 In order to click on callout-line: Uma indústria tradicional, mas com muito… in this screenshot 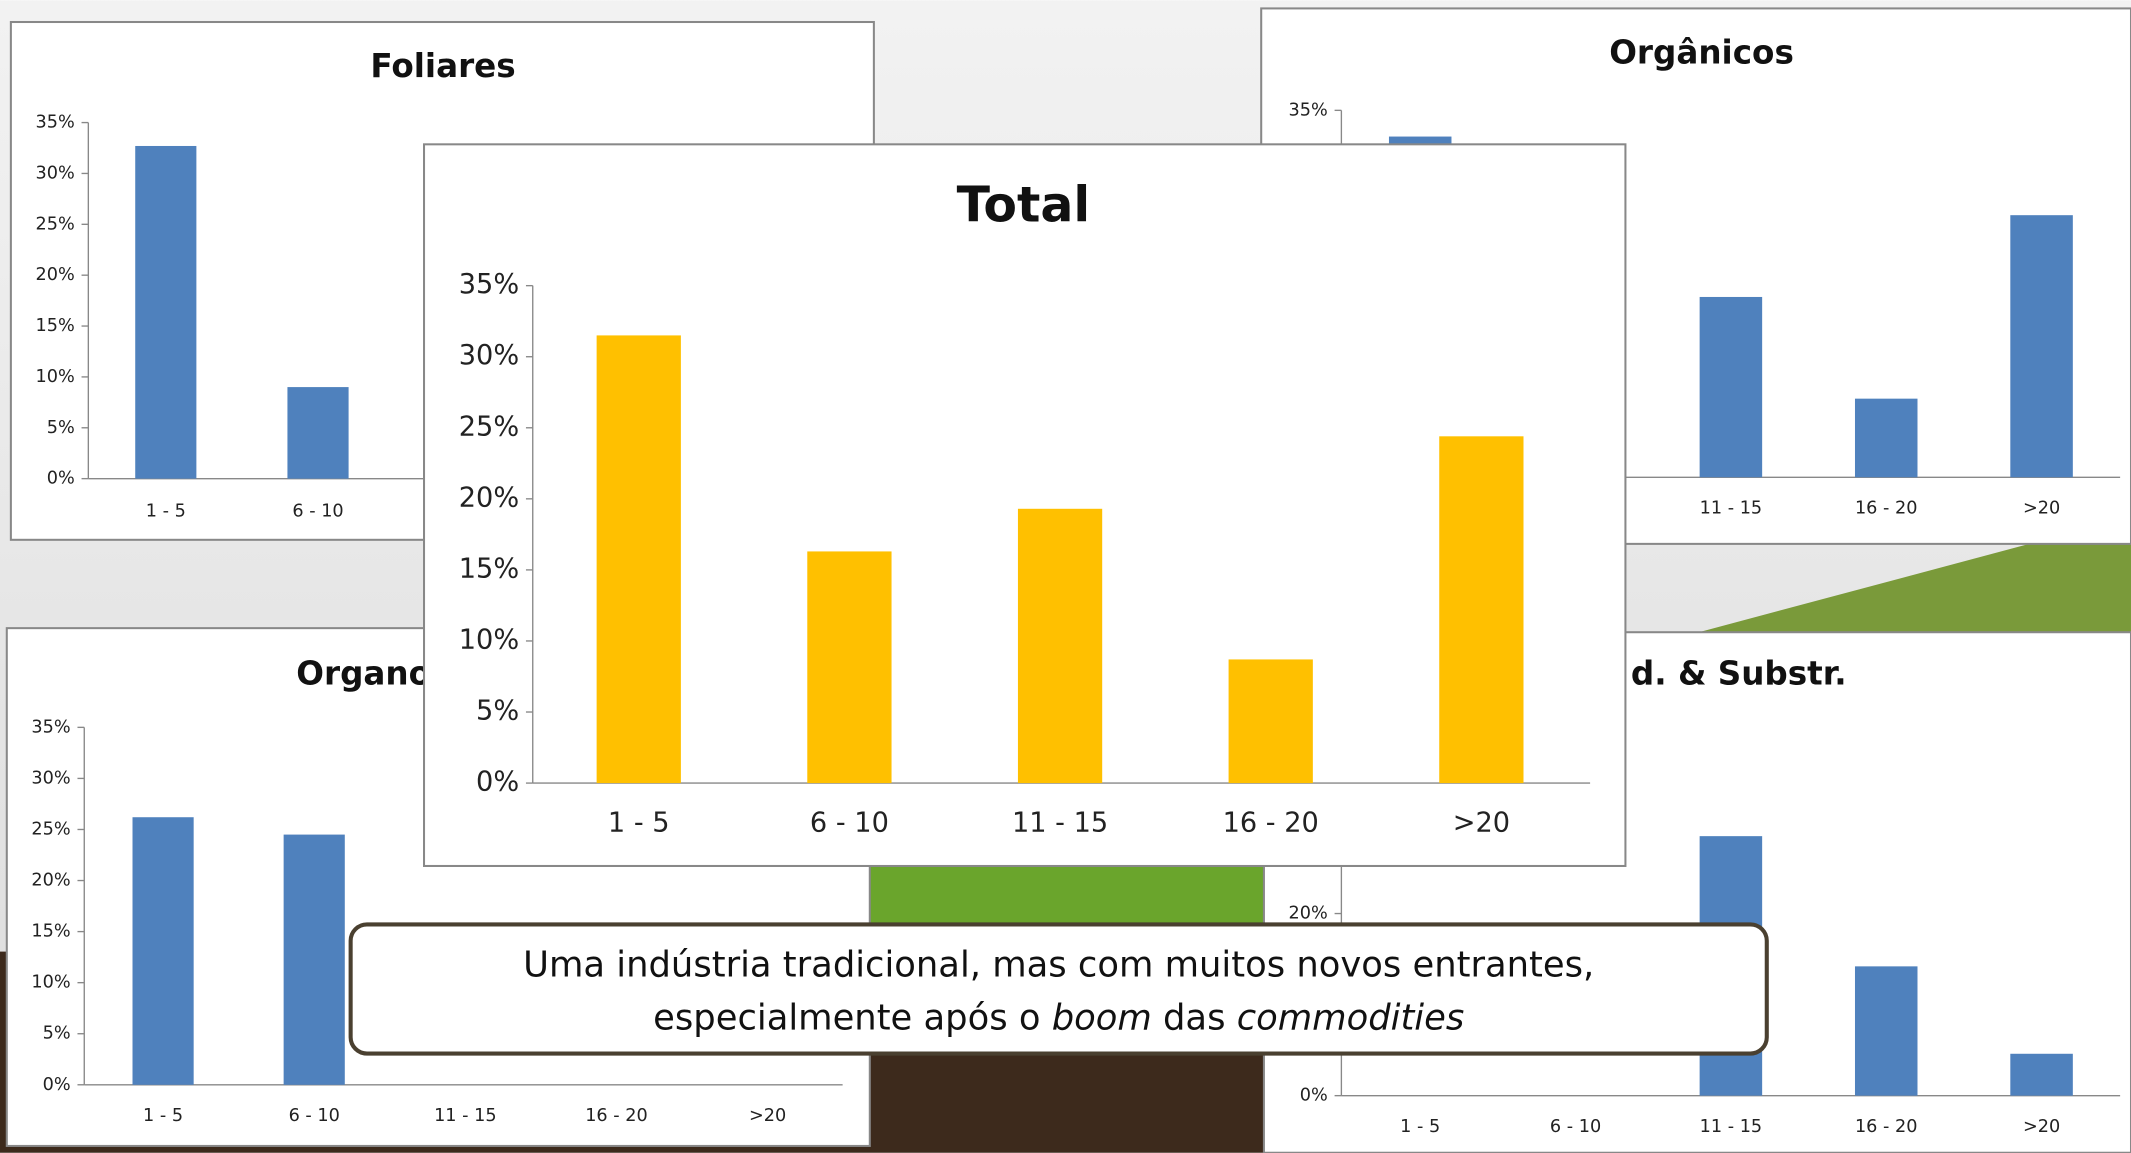, I will do `click(1058, 965)`.